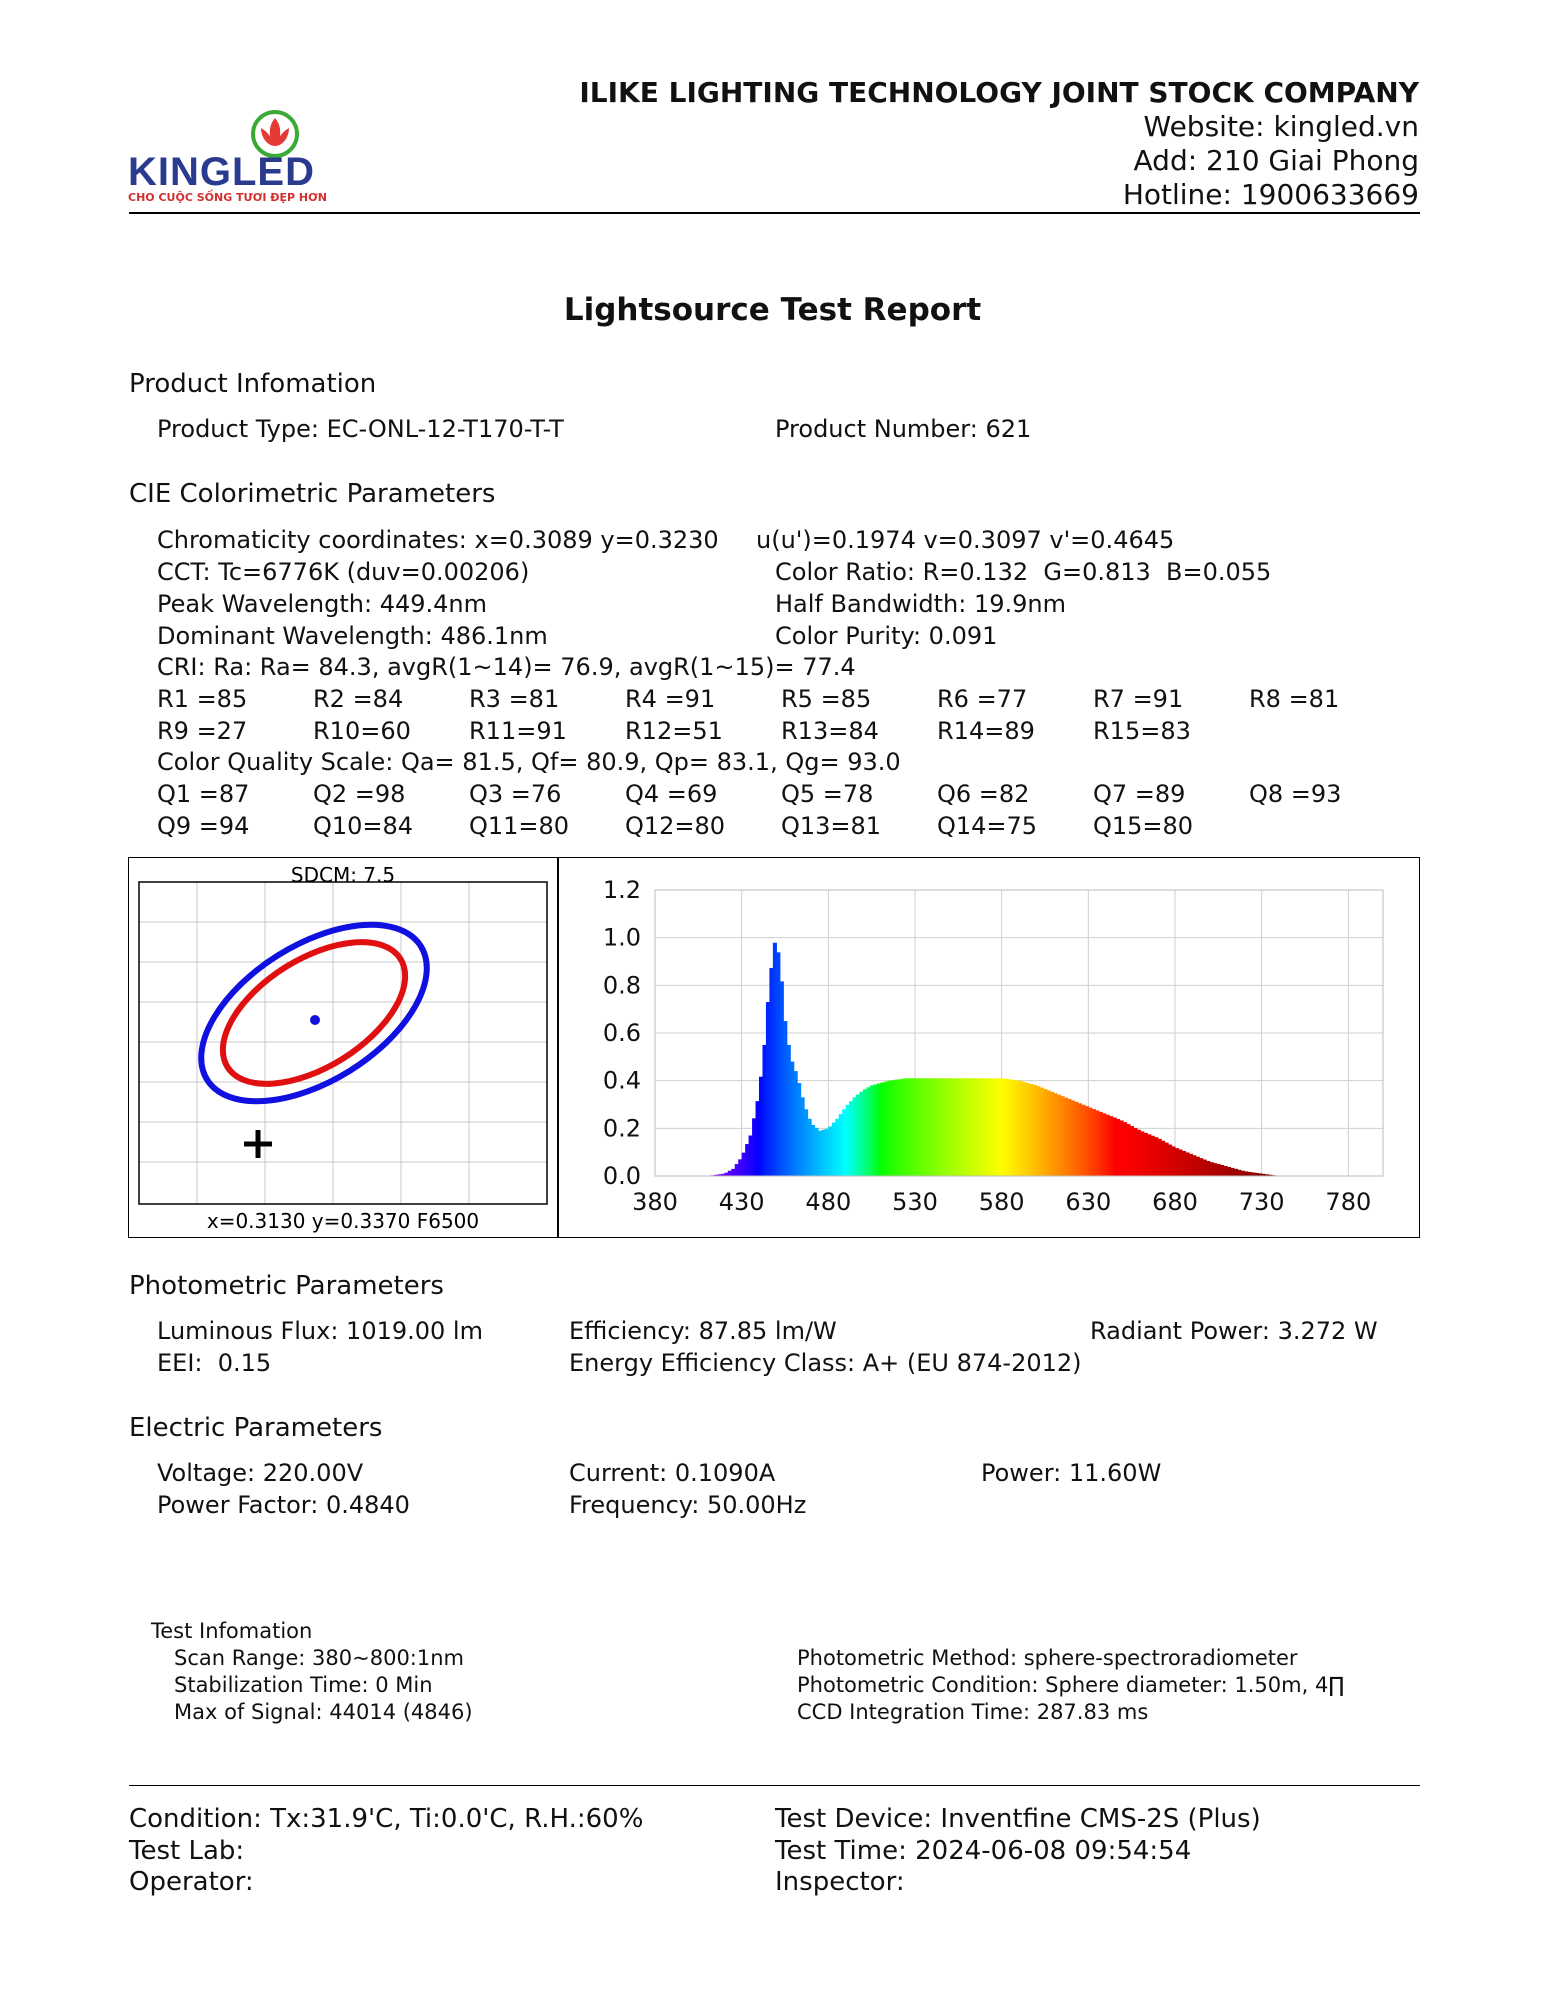 This screenshot has width=1545, height=2000. Describe the element at coordinates (323, 1712) in the screenshot. I see `max-signal: Max of Signal: 44014 (4846)` at that location.